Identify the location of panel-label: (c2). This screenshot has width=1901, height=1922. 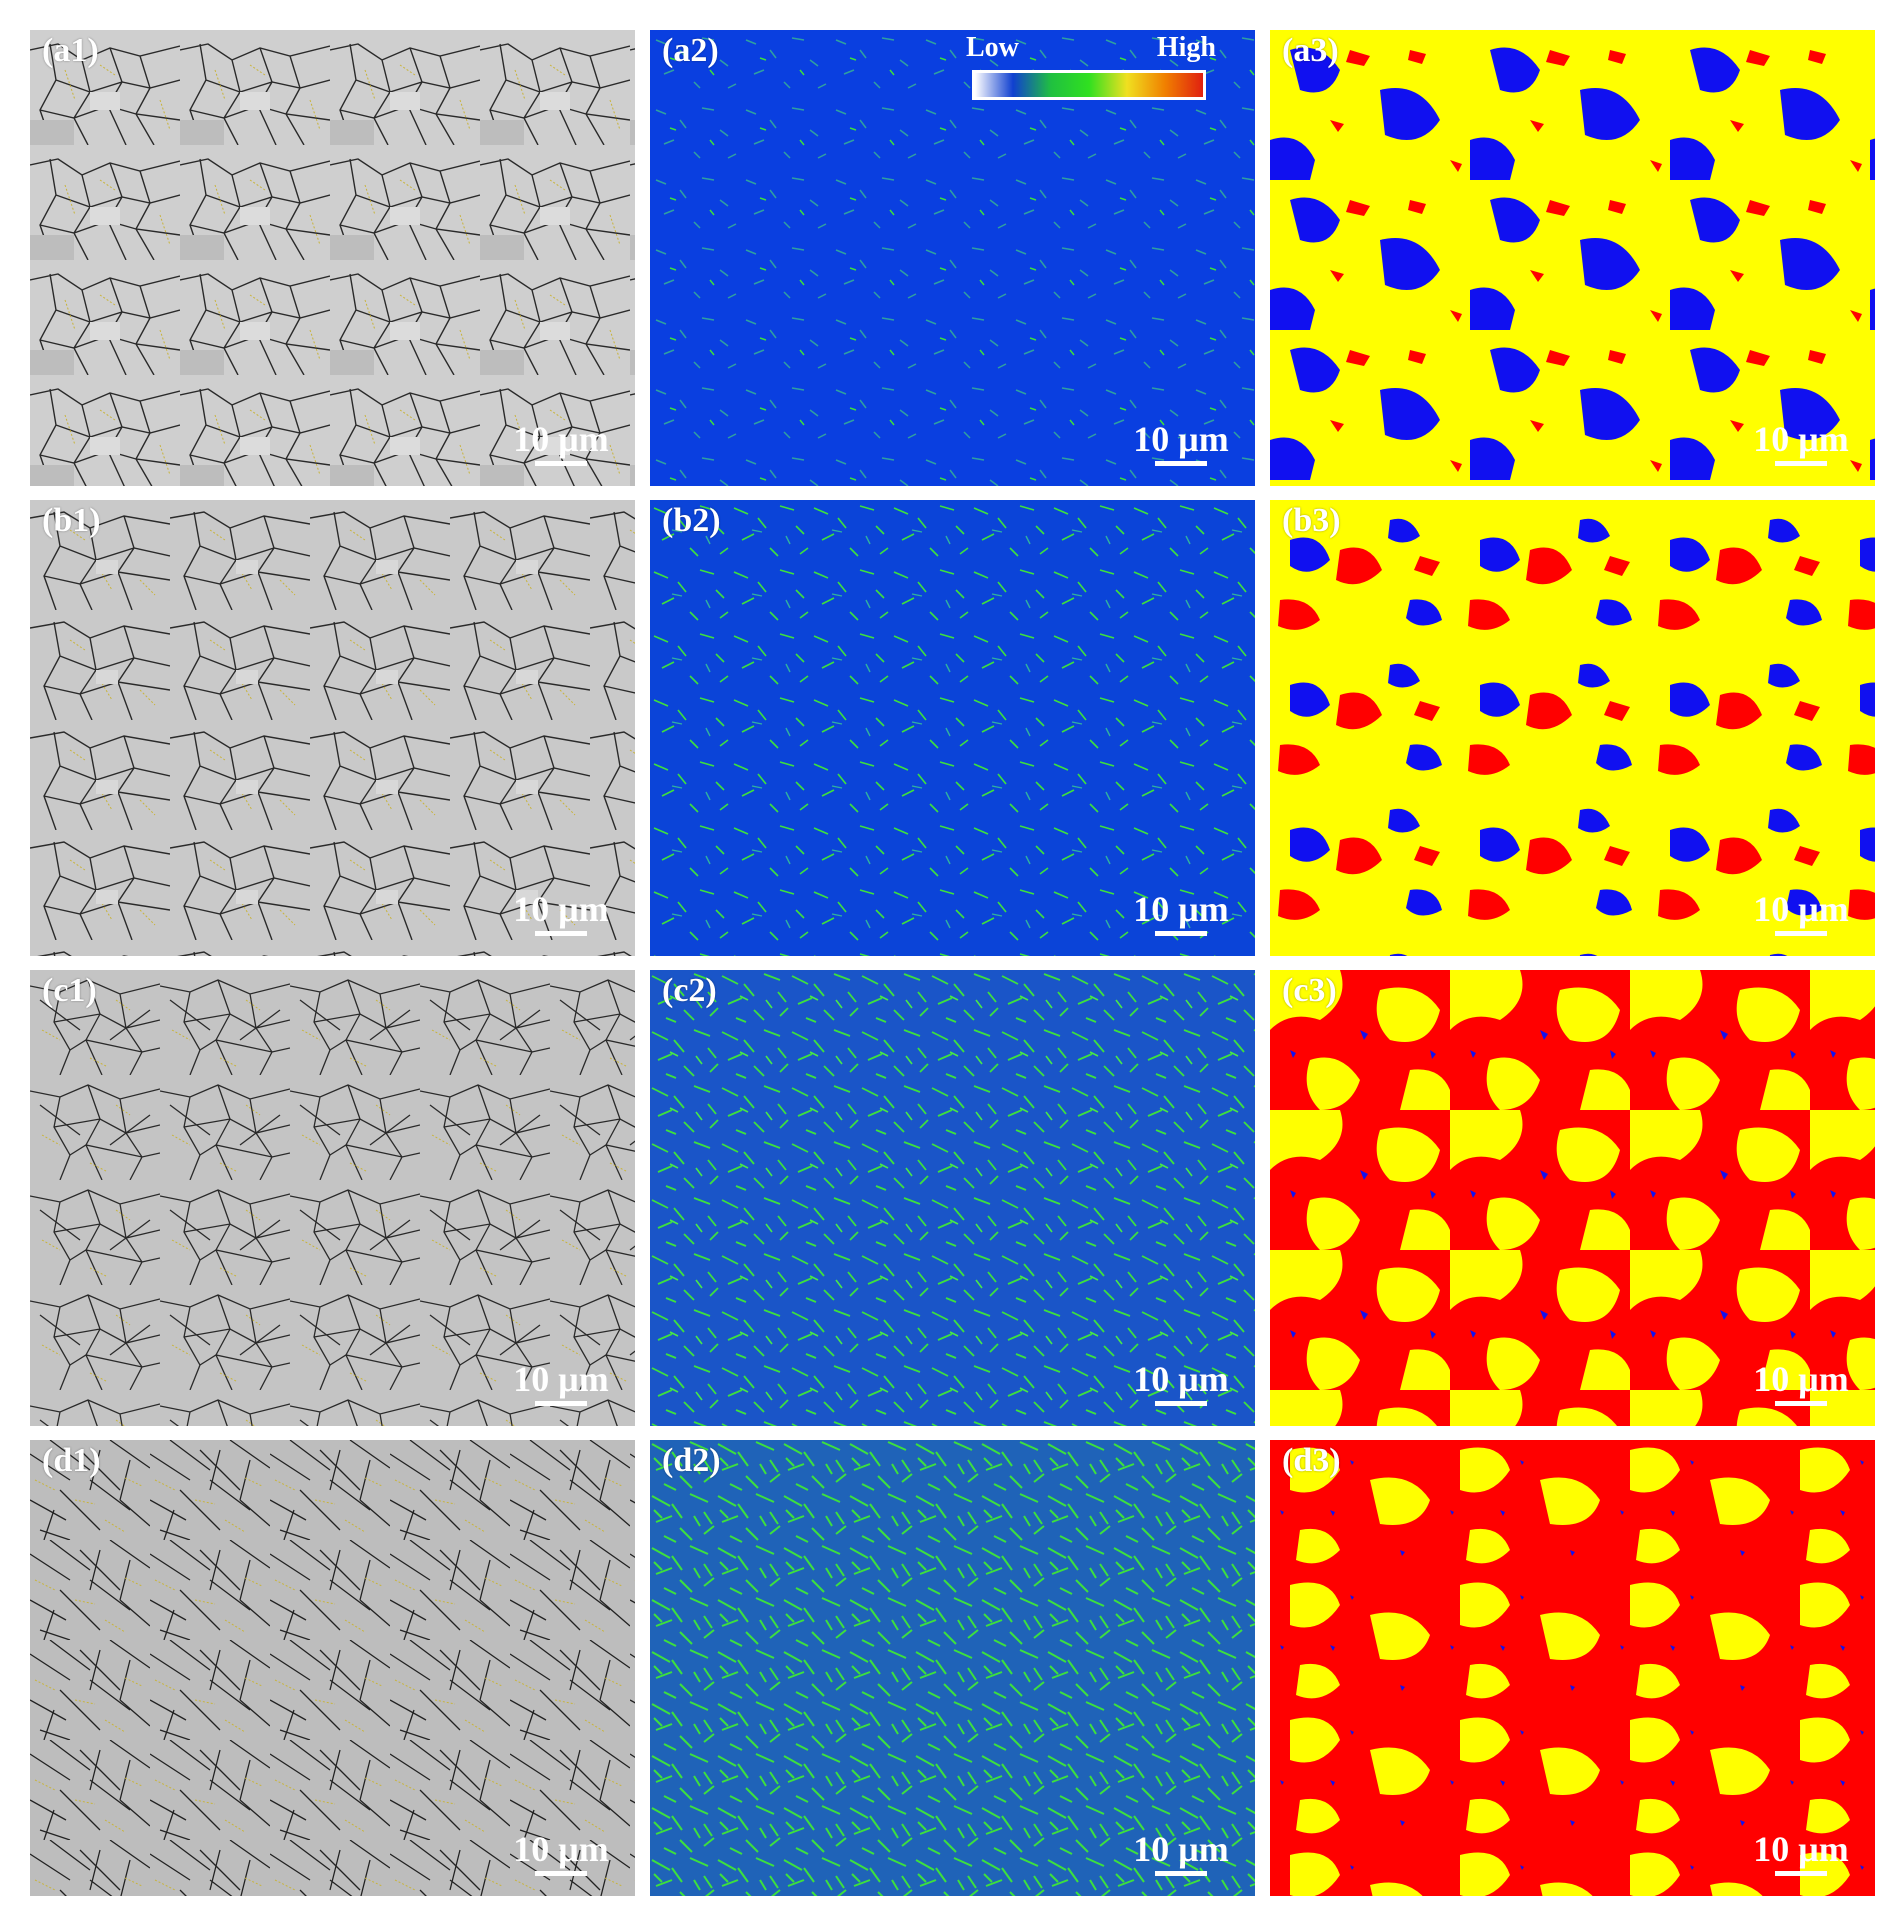
(689, 990).